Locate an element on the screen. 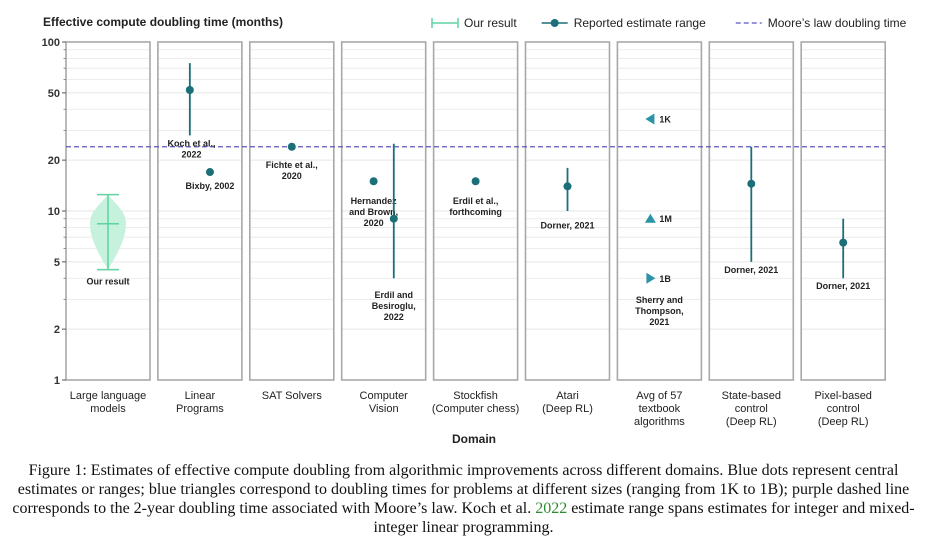  category-label: Large language models is located at coordinates (108, 402).